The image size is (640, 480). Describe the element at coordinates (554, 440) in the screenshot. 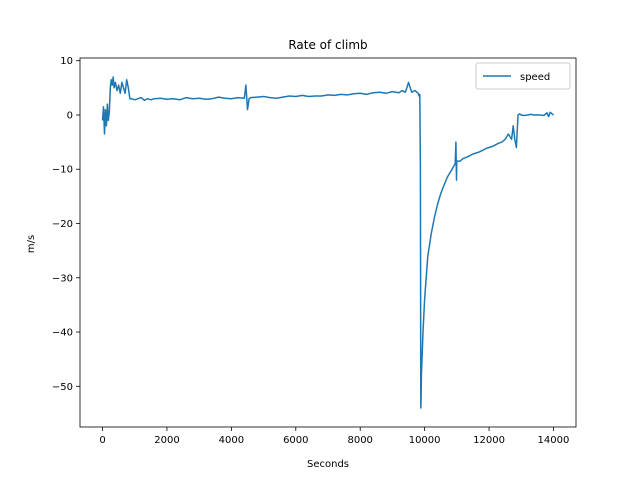

I see `x-tick-label: 14000` at that location.